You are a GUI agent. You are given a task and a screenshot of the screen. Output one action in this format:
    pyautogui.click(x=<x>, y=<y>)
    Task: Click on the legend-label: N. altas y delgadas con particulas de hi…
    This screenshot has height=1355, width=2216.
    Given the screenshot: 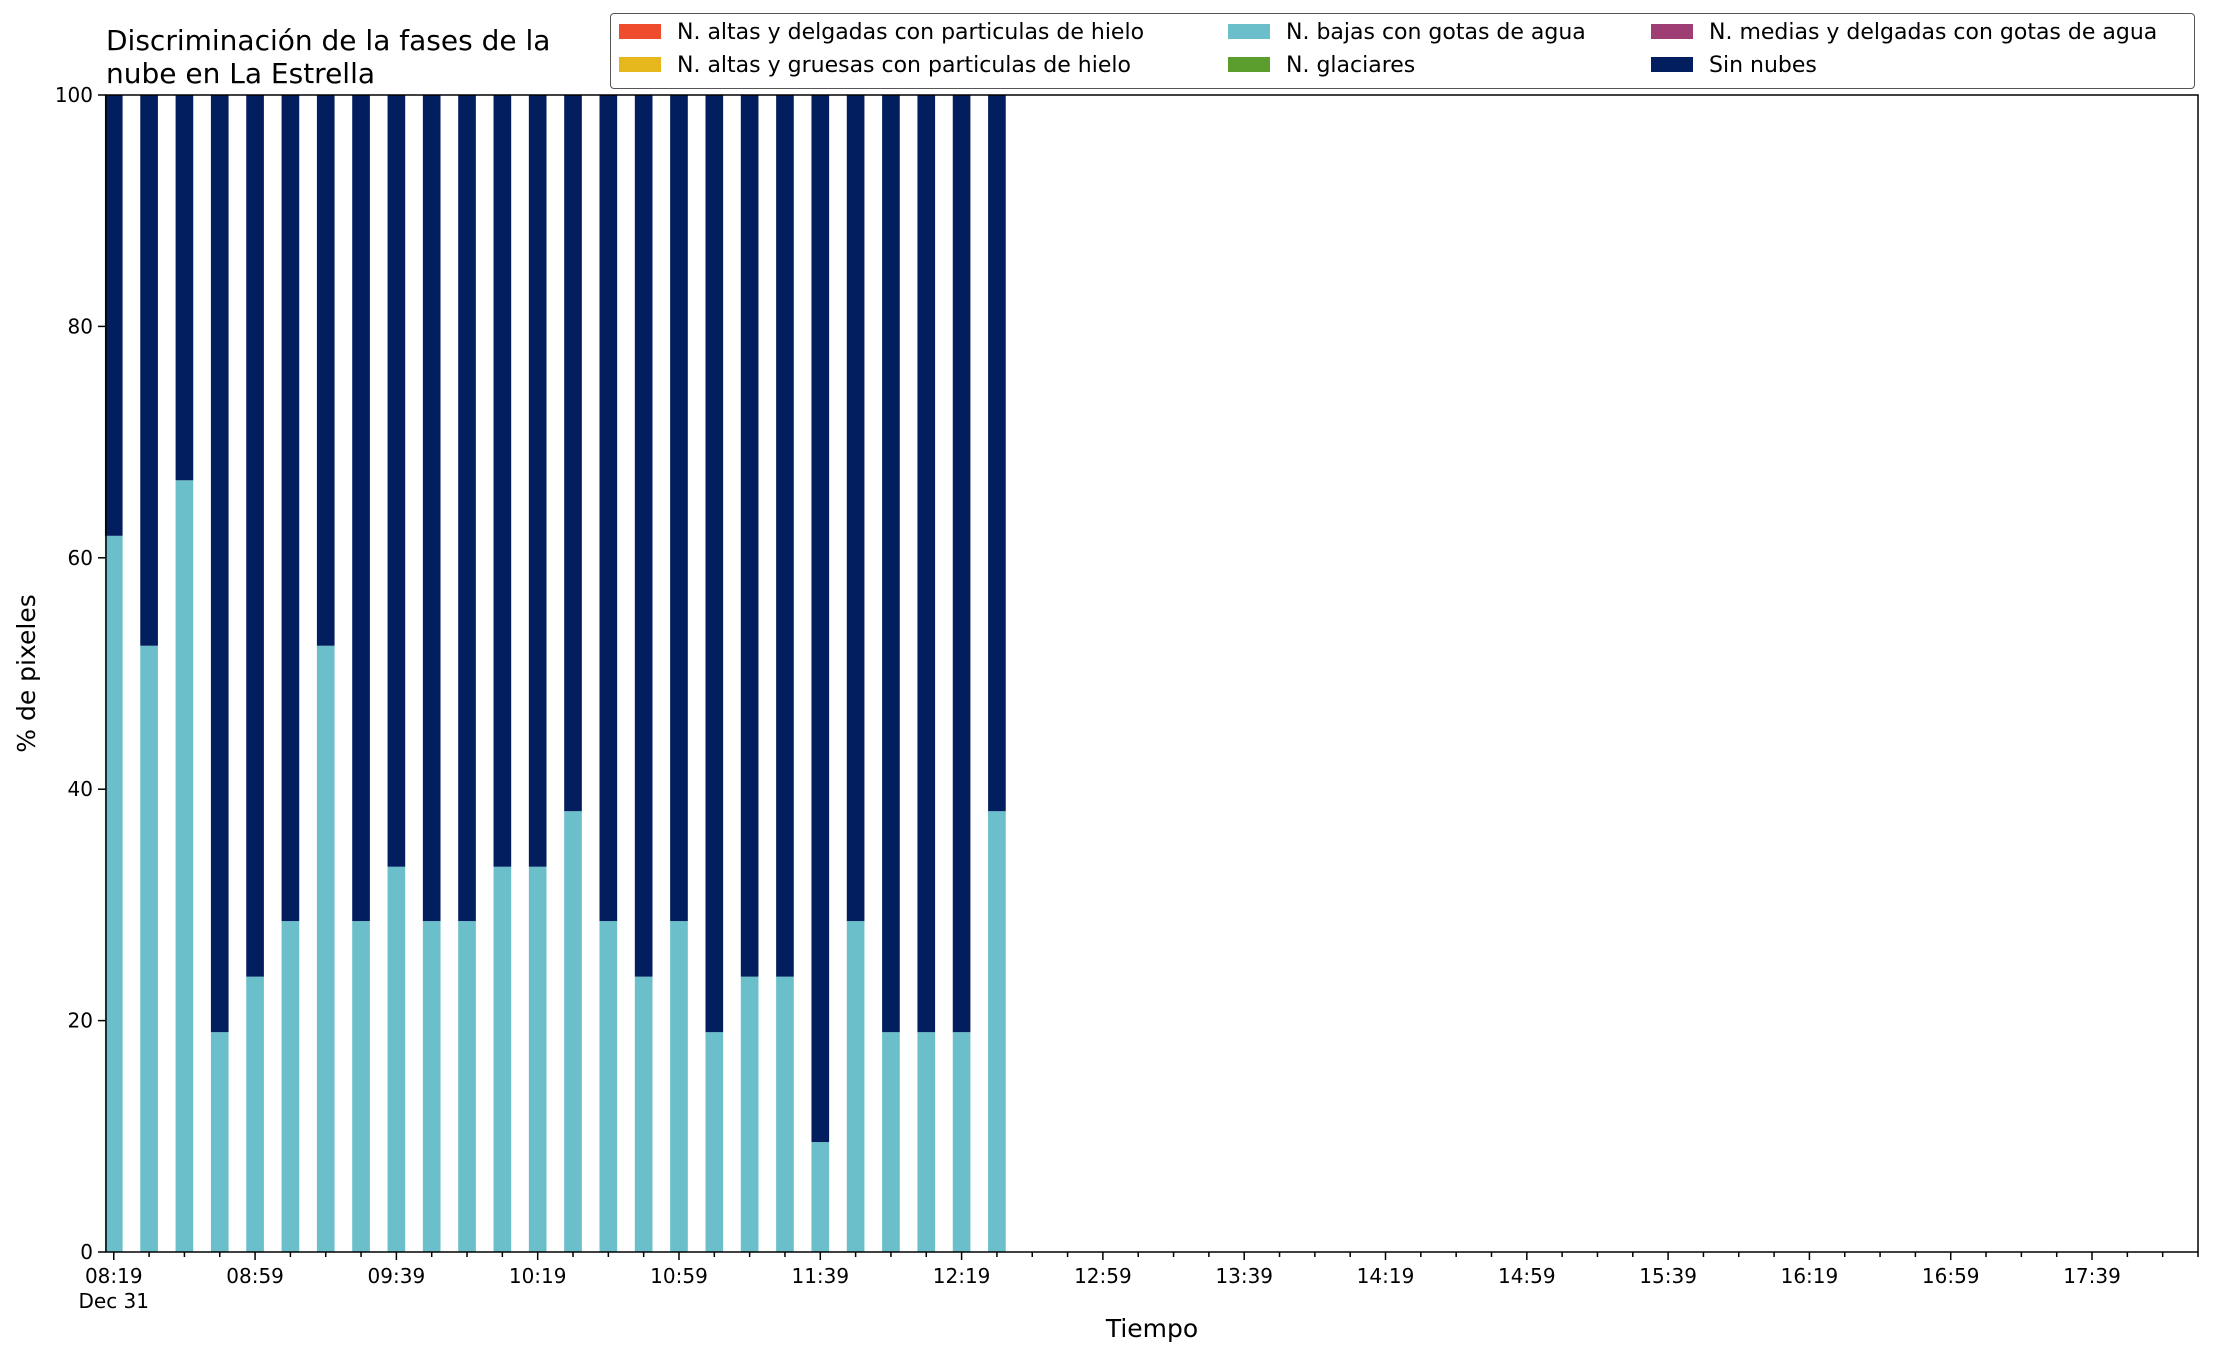 What is the action you would take?
    pyautogui.click(x=911, y=32)
    